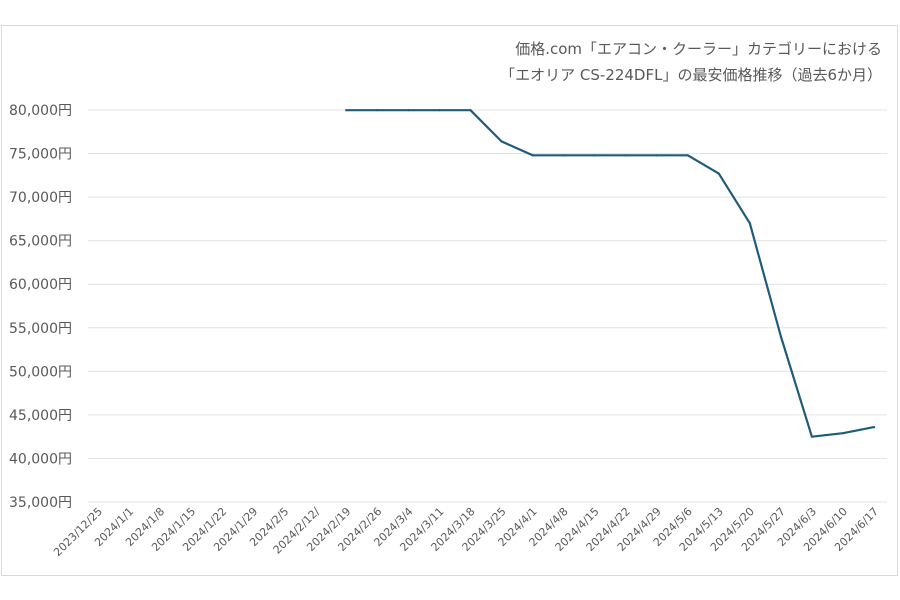 Image resolution: width=900 pixels, height=600 pixels. Describe the element at coordinates (40, 329) in the screenshot. I see `y-tick-label: 55,000円` at that location.